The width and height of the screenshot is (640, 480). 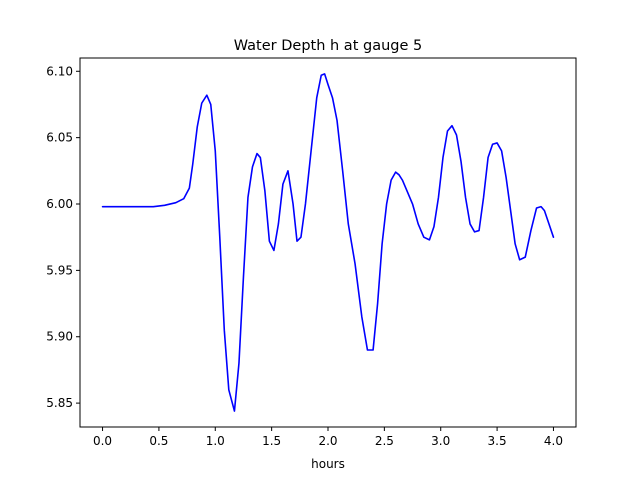 What do you see at coordinates (271, 441) in the screenshot?
I see `x-tick-label: 1.5` at bounding box center [271, 441].